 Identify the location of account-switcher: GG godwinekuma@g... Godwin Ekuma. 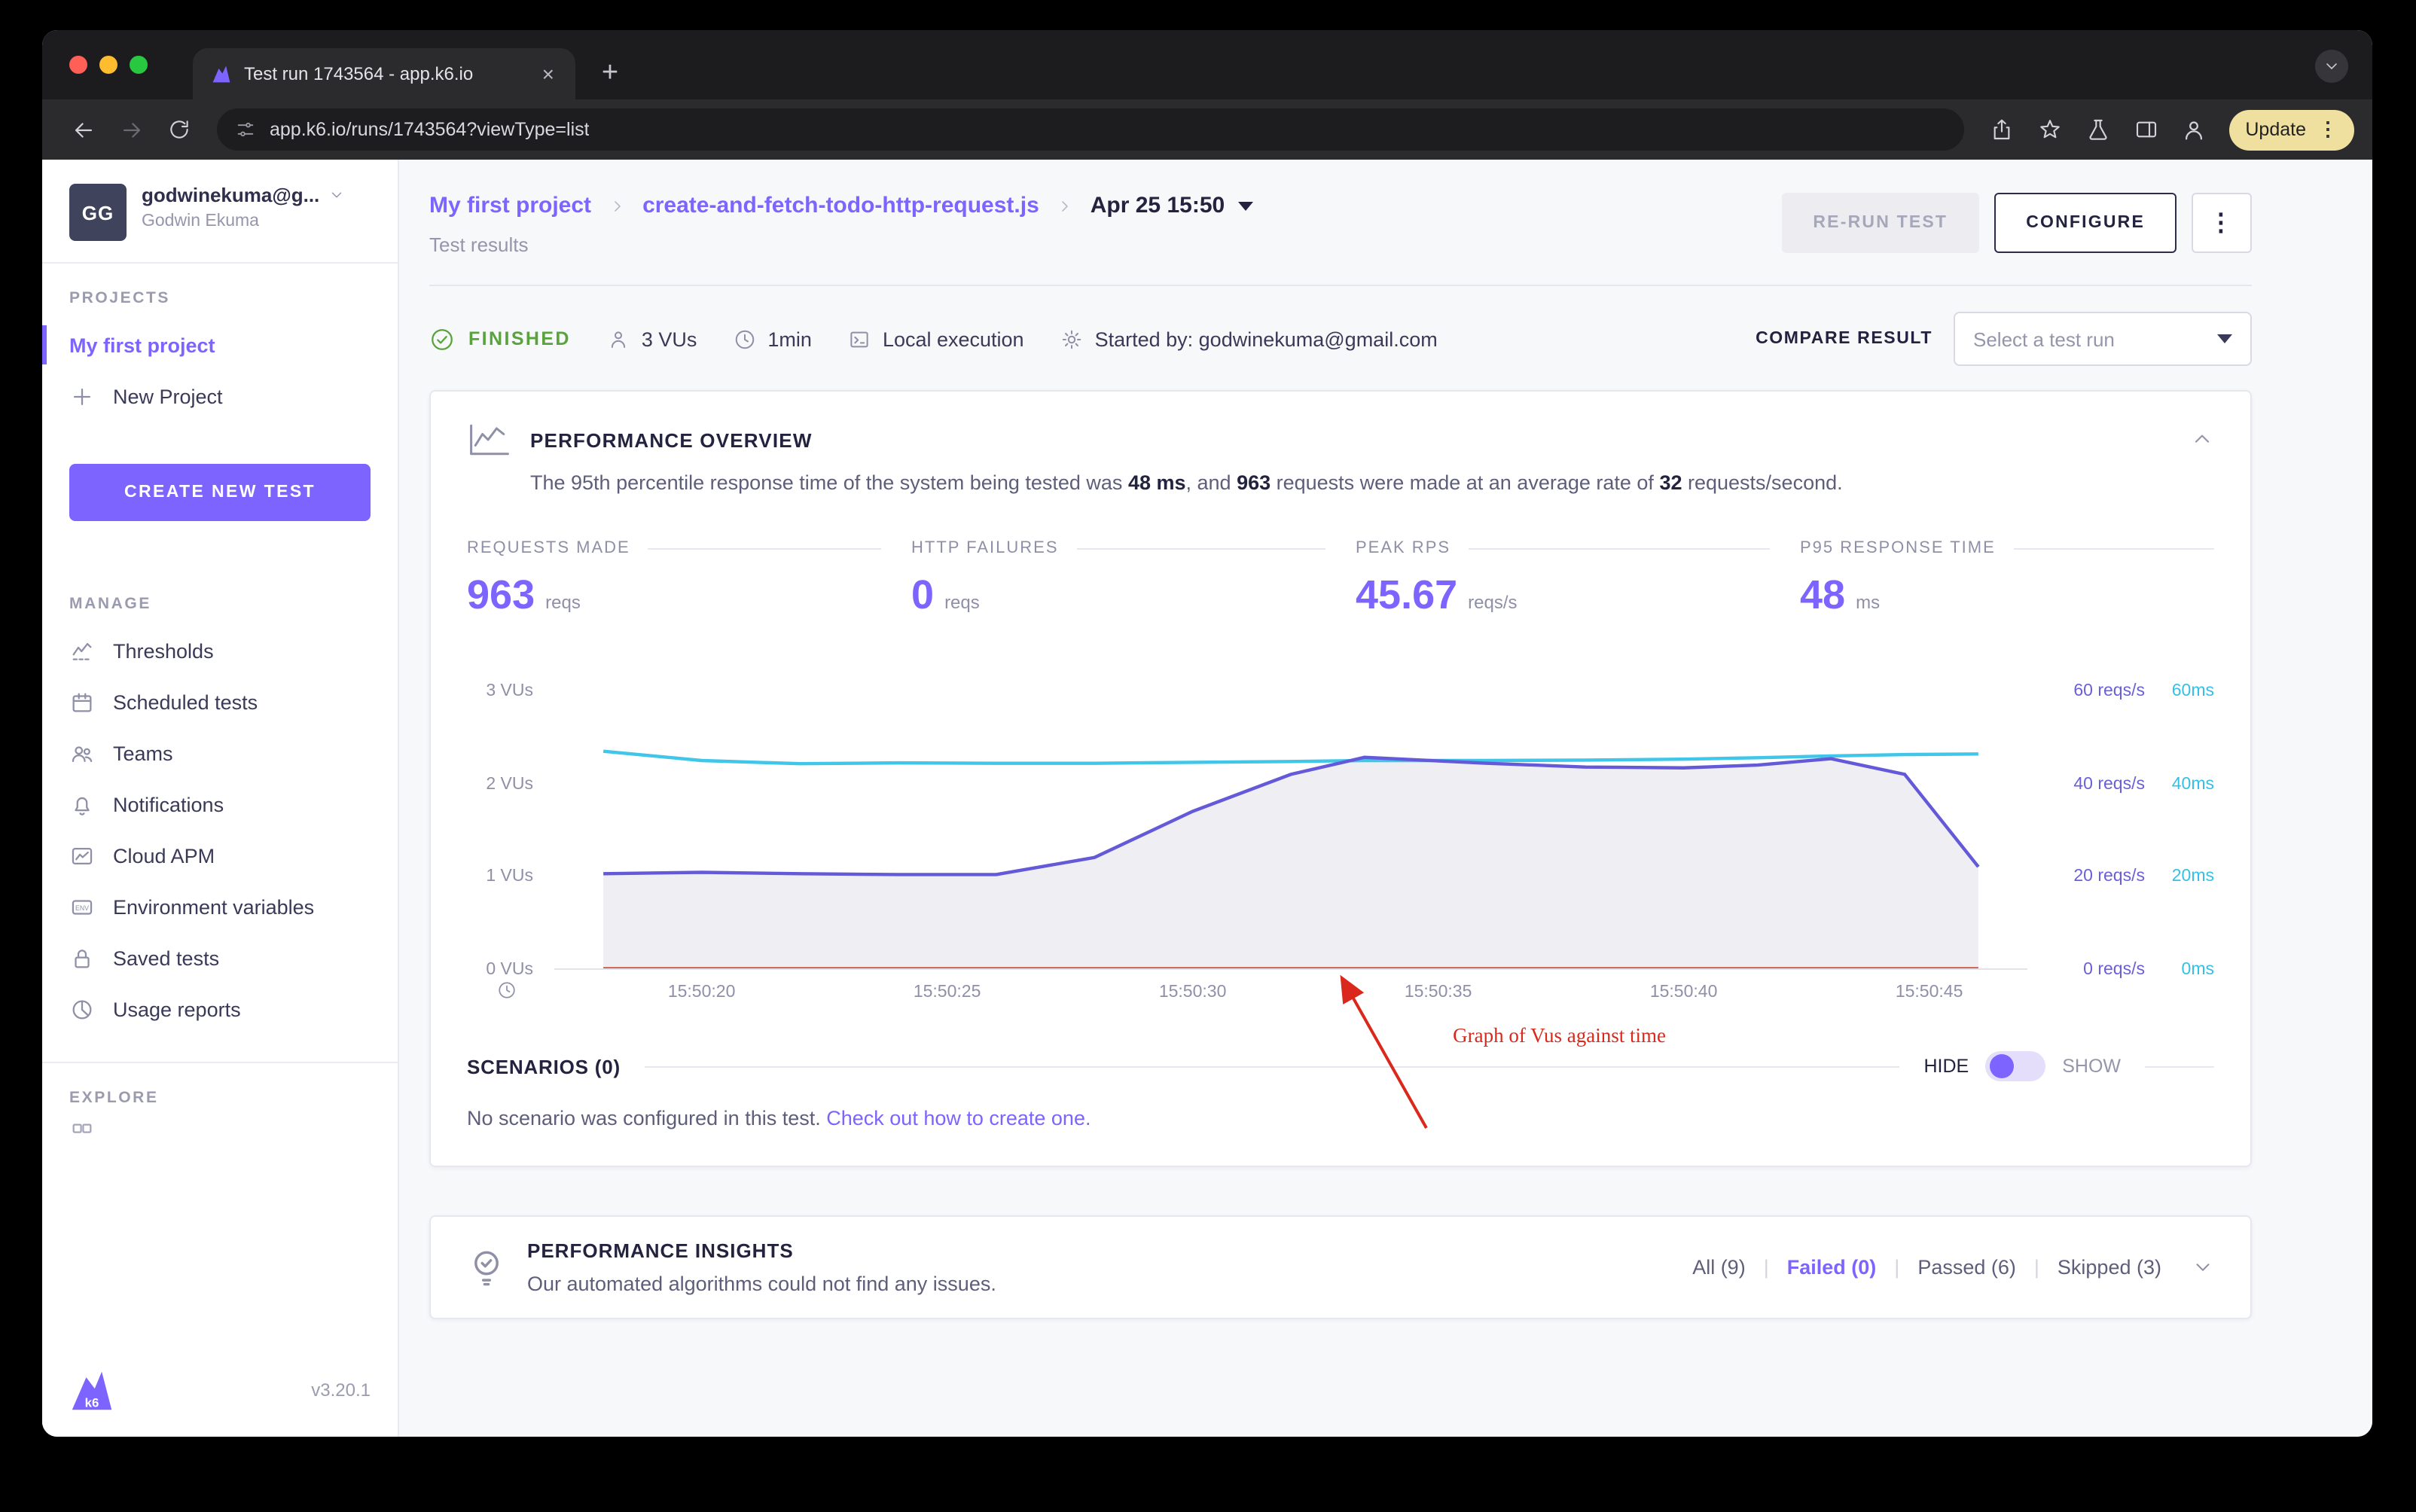
(220, 211).